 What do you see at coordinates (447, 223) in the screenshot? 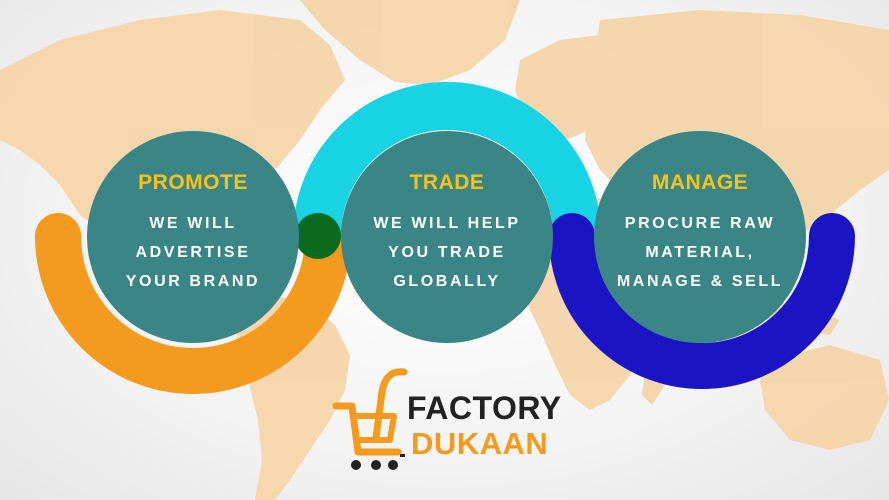
I see `trade-line-1: WE WILL HELP` at bounding box center [447, 223].